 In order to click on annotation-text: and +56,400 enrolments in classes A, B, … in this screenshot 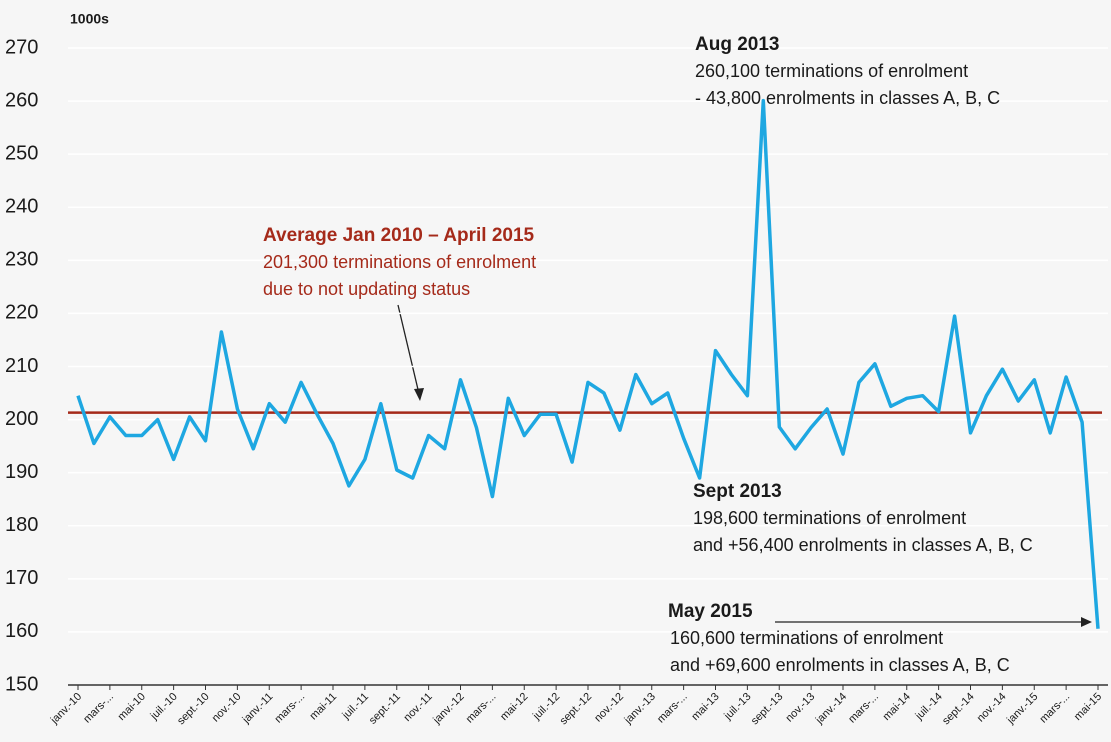, I will do `click(863, 545)`.